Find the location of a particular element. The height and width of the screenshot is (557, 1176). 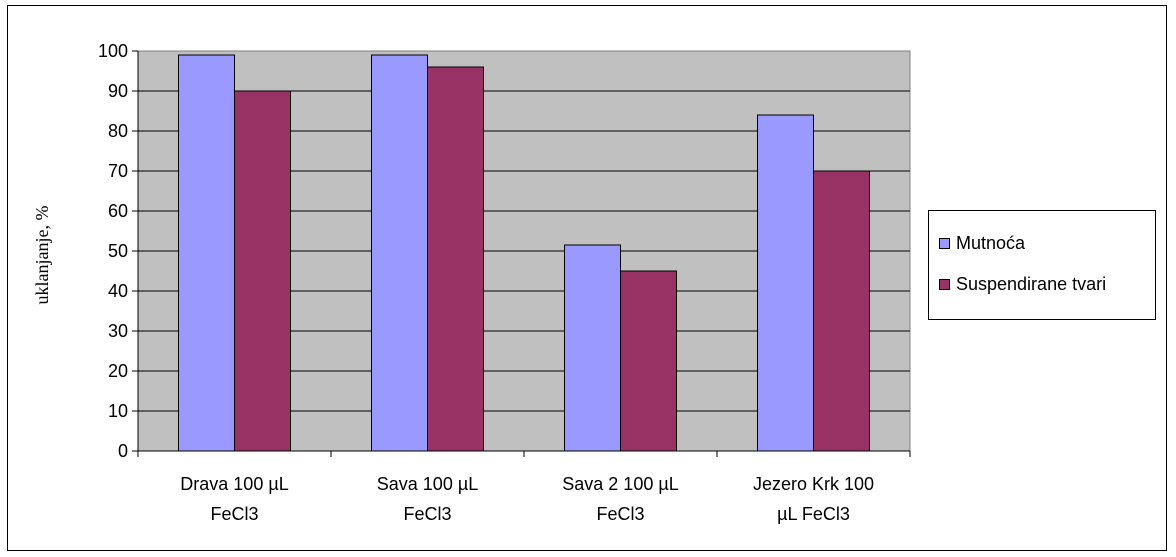

legend: Mutnoća Suspendirane tvari is located at coordinates (1042, 265).